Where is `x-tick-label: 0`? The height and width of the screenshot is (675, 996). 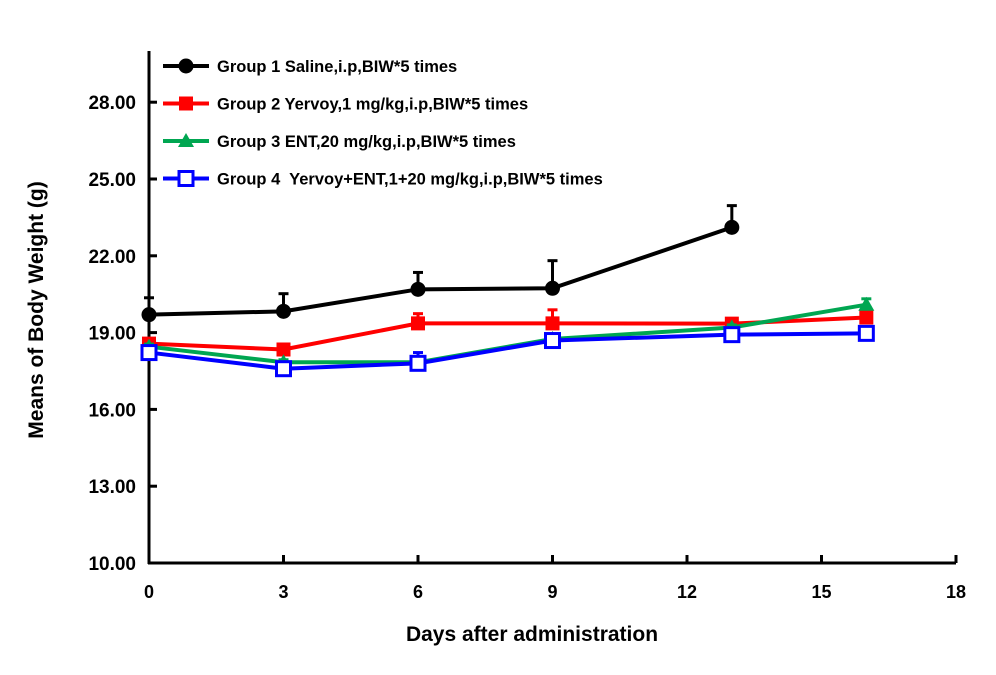
x-tick-label: 0 is located at coordinates (149, 592).